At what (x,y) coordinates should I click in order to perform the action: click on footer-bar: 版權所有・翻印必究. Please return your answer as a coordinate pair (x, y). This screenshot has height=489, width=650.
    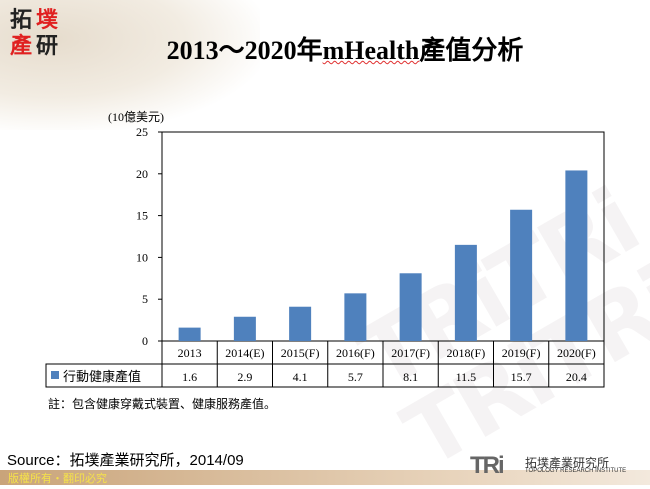
    Looking at the image, I should click on (325, 477).